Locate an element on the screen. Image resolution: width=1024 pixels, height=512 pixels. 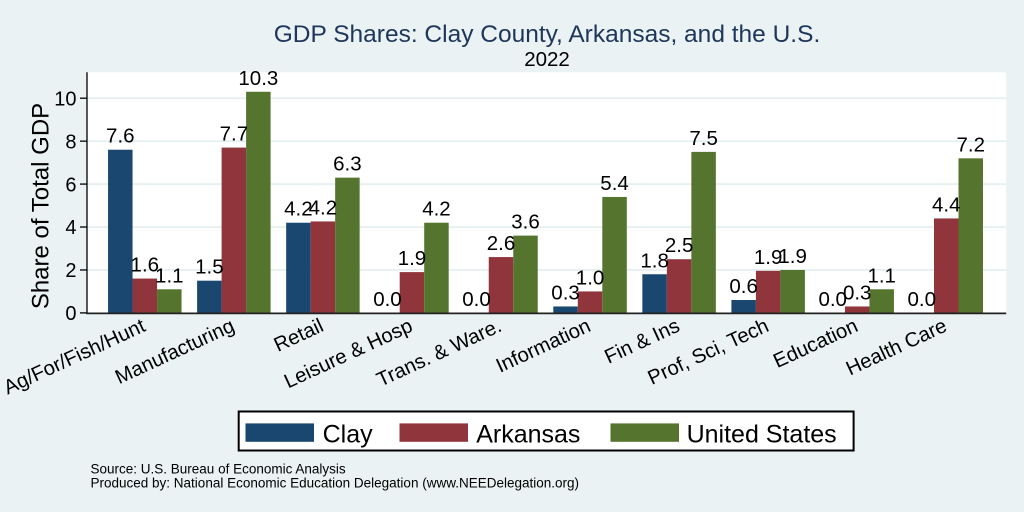
svg-text: 0.6 is located at coordinates (743, 286).